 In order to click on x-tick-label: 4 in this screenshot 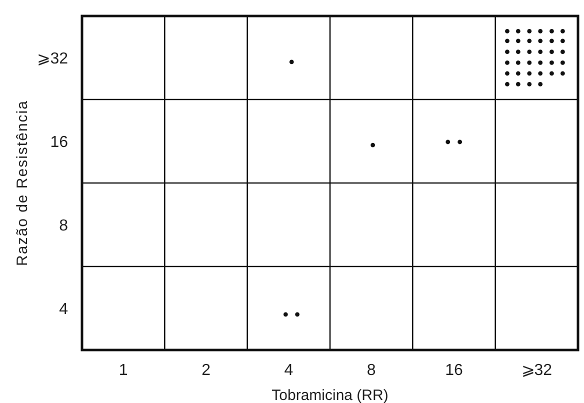, I will do `click(289, 370)`.